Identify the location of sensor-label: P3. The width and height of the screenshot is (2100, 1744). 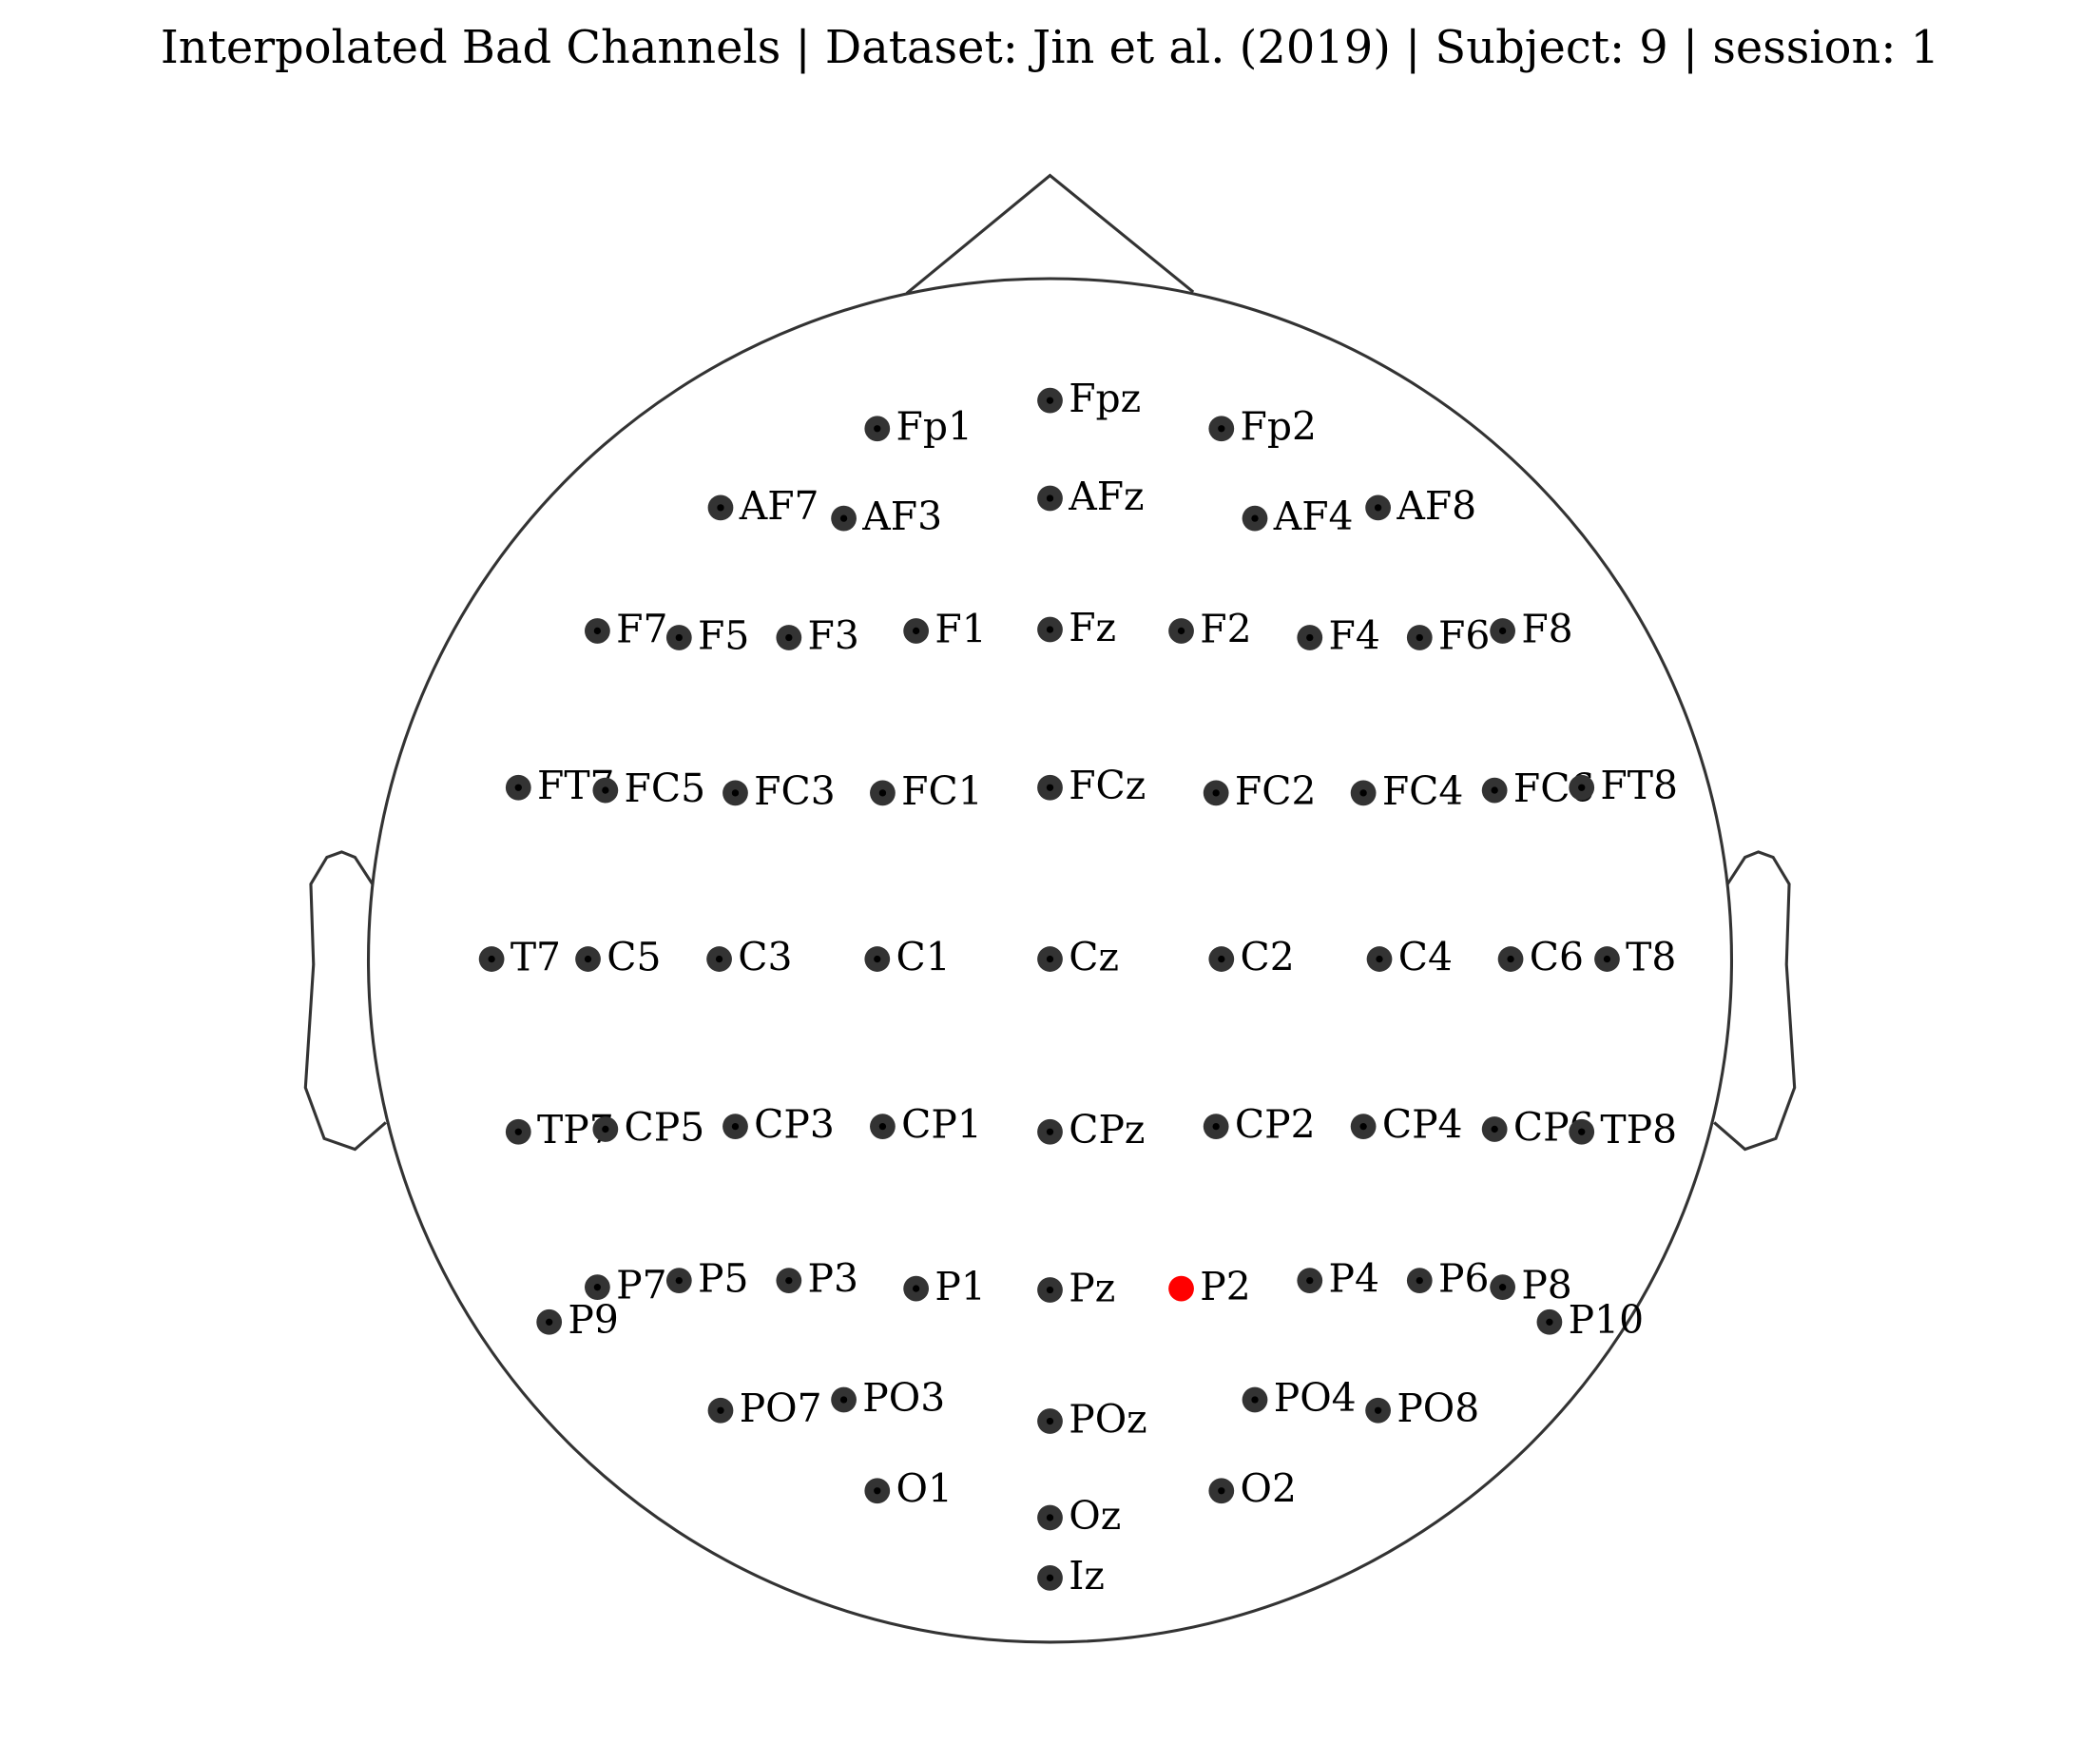
(833, 1279).